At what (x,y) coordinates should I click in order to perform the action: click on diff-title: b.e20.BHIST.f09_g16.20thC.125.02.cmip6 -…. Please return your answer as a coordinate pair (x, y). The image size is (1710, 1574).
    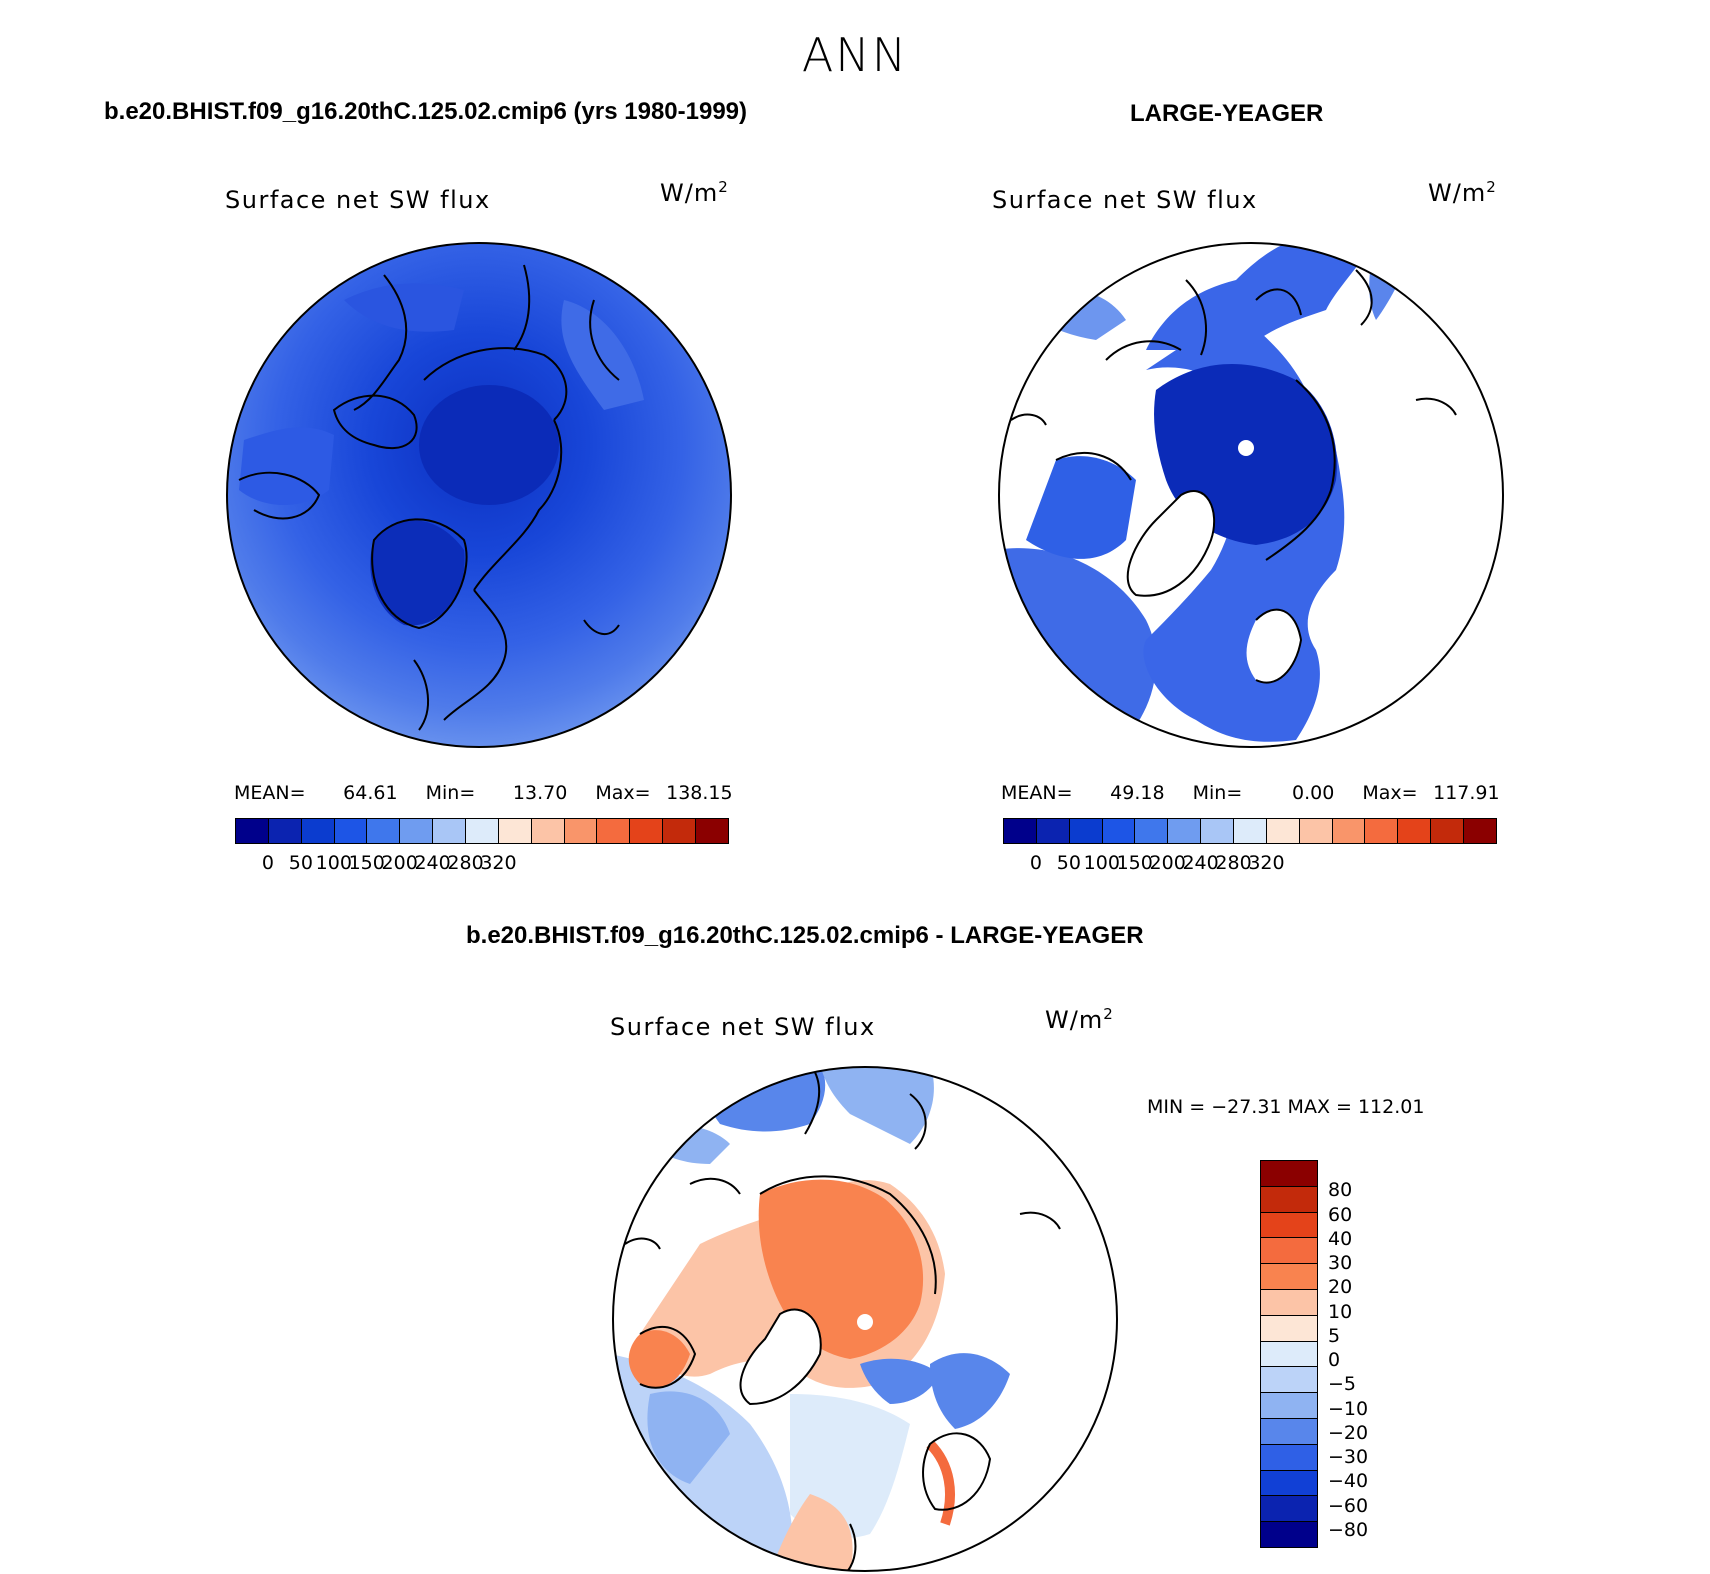
    Looking at the image, I should click on (805, 935).